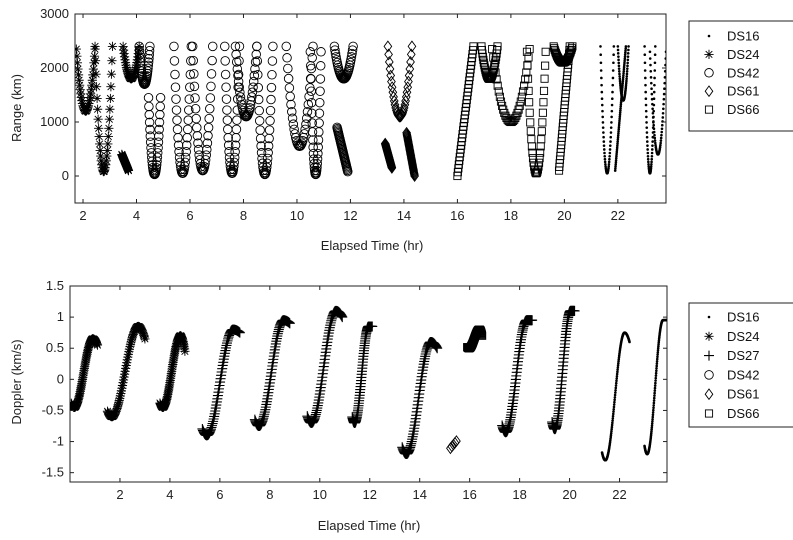 The width and height of the screenshot is (793, 540). Describe the element at coordinates (272, 373) in the screenshot. I see `doppler-pass-ds27` at that location.